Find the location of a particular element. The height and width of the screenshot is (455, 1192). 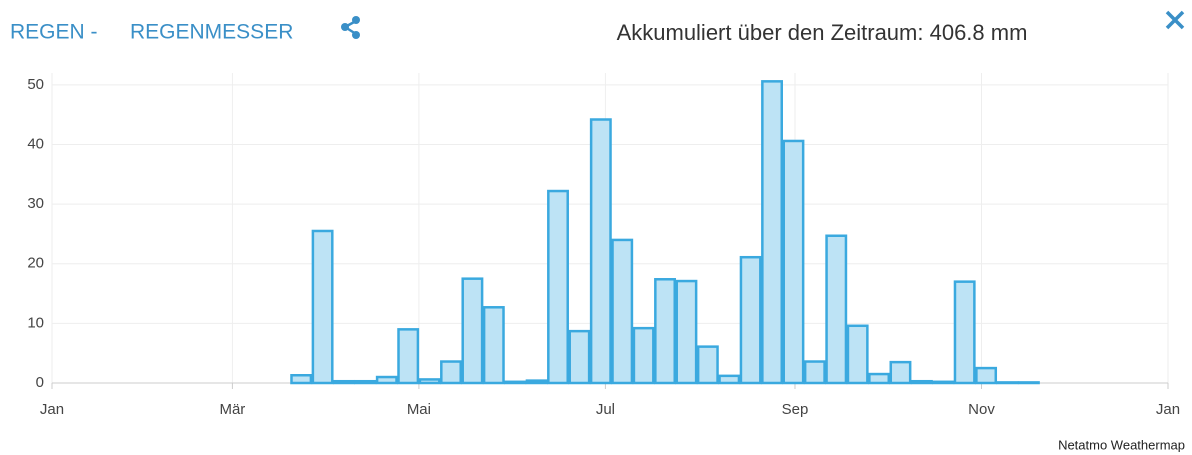

x-tick-label: Mär is located at coordinates (232, 409).